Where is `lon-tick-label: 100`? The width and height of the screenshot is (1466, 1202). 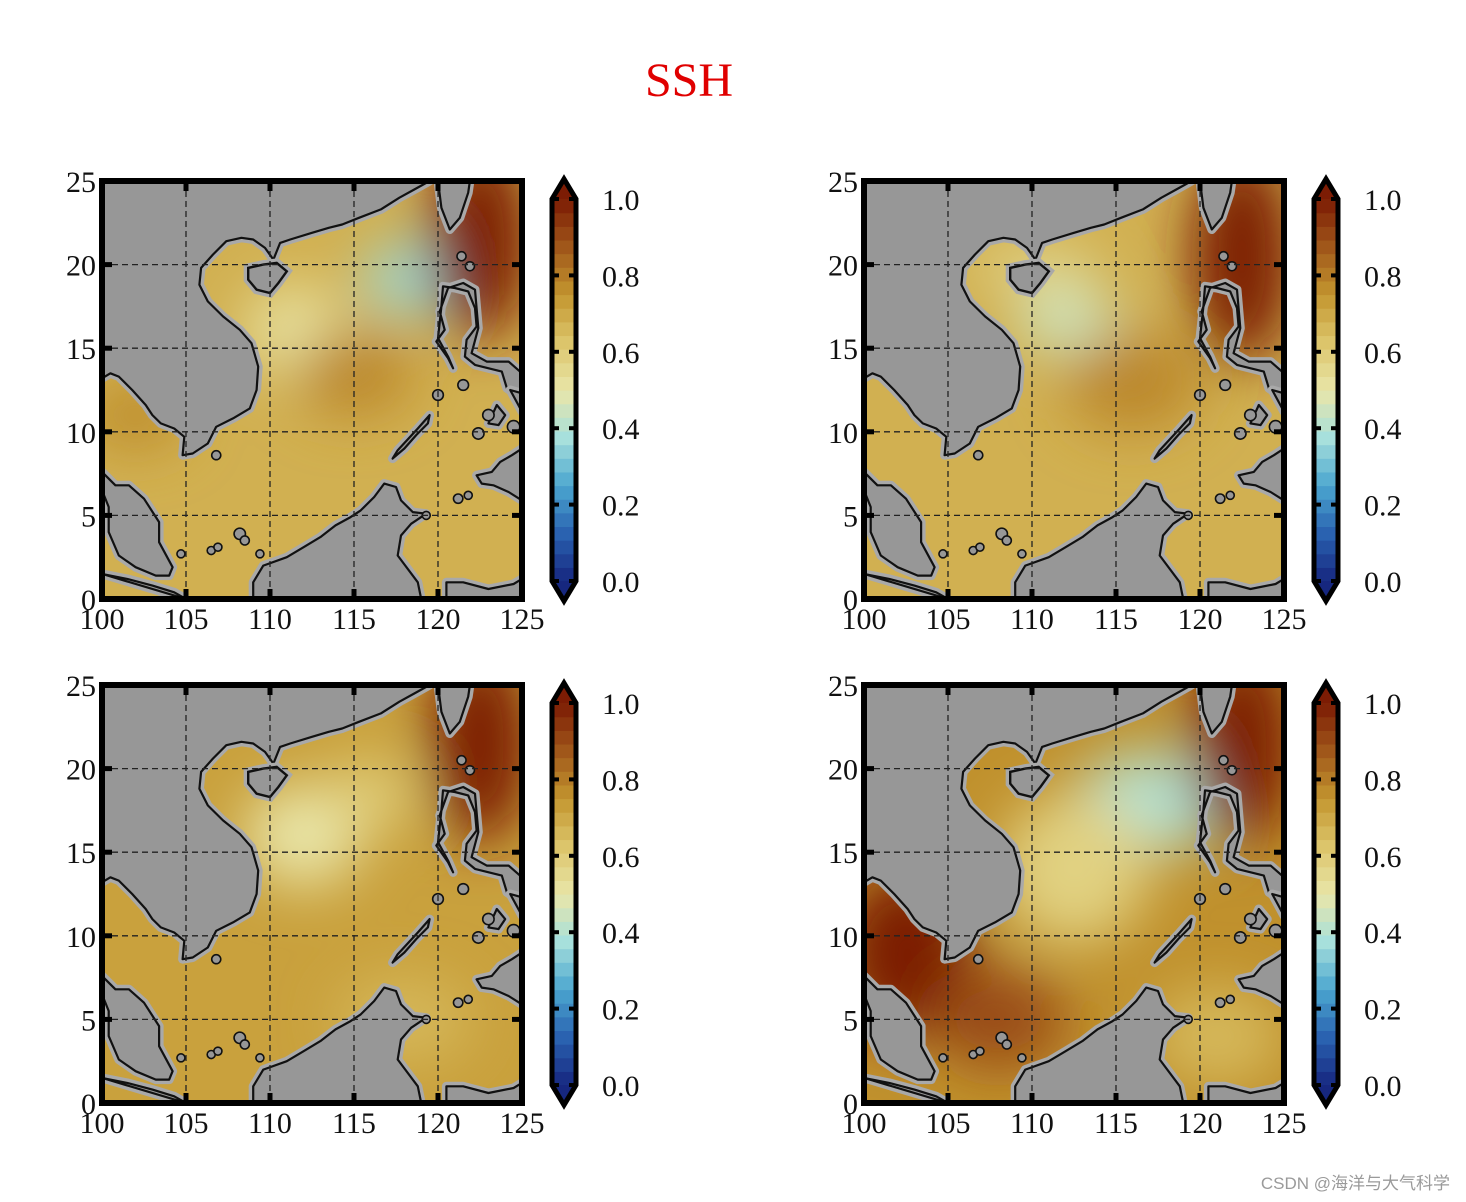 lon-tick-label: 100 is located at coordinates (864, 619).